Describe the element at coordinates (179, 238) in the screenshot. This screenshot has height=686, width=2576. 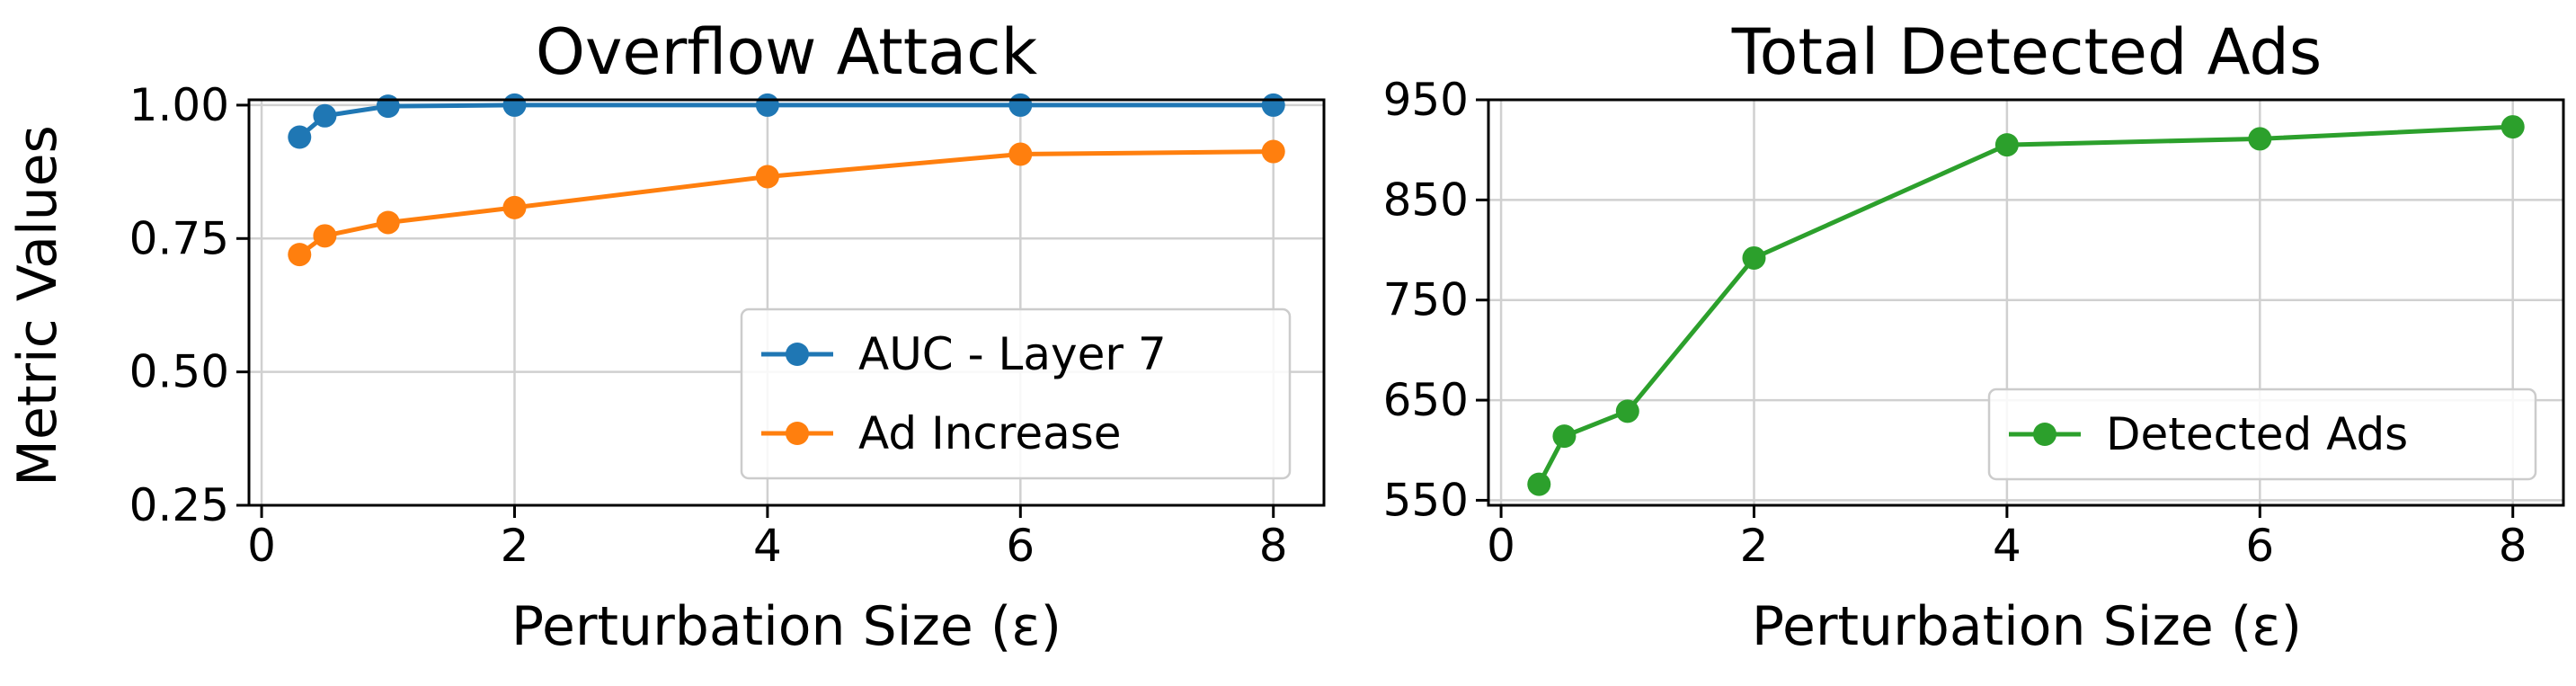
I see `y-tick-label: 0.75` at that location.